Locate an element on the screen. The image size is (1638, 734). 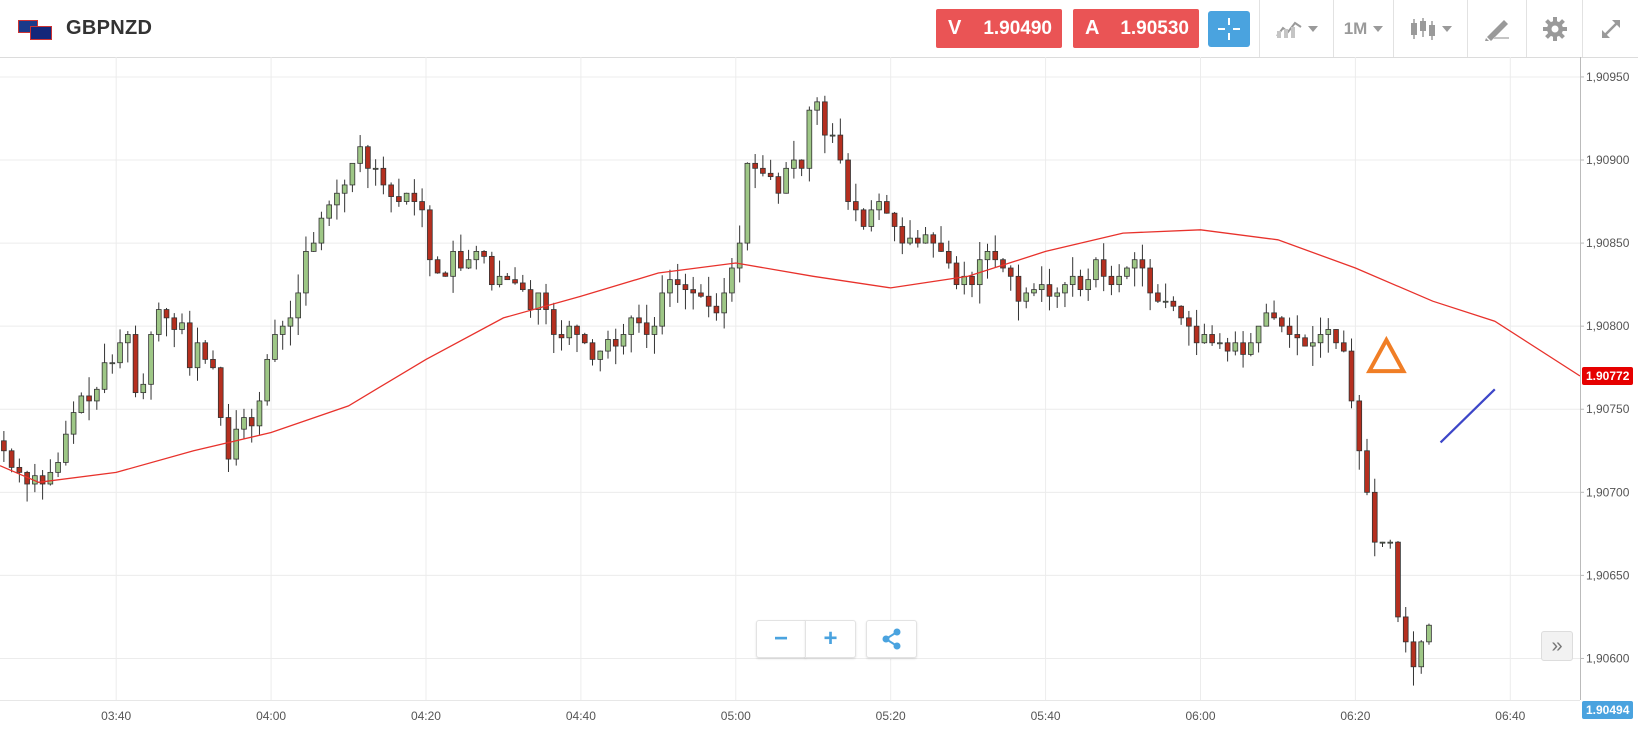
settings-button is located at coordinates (1554, 28).